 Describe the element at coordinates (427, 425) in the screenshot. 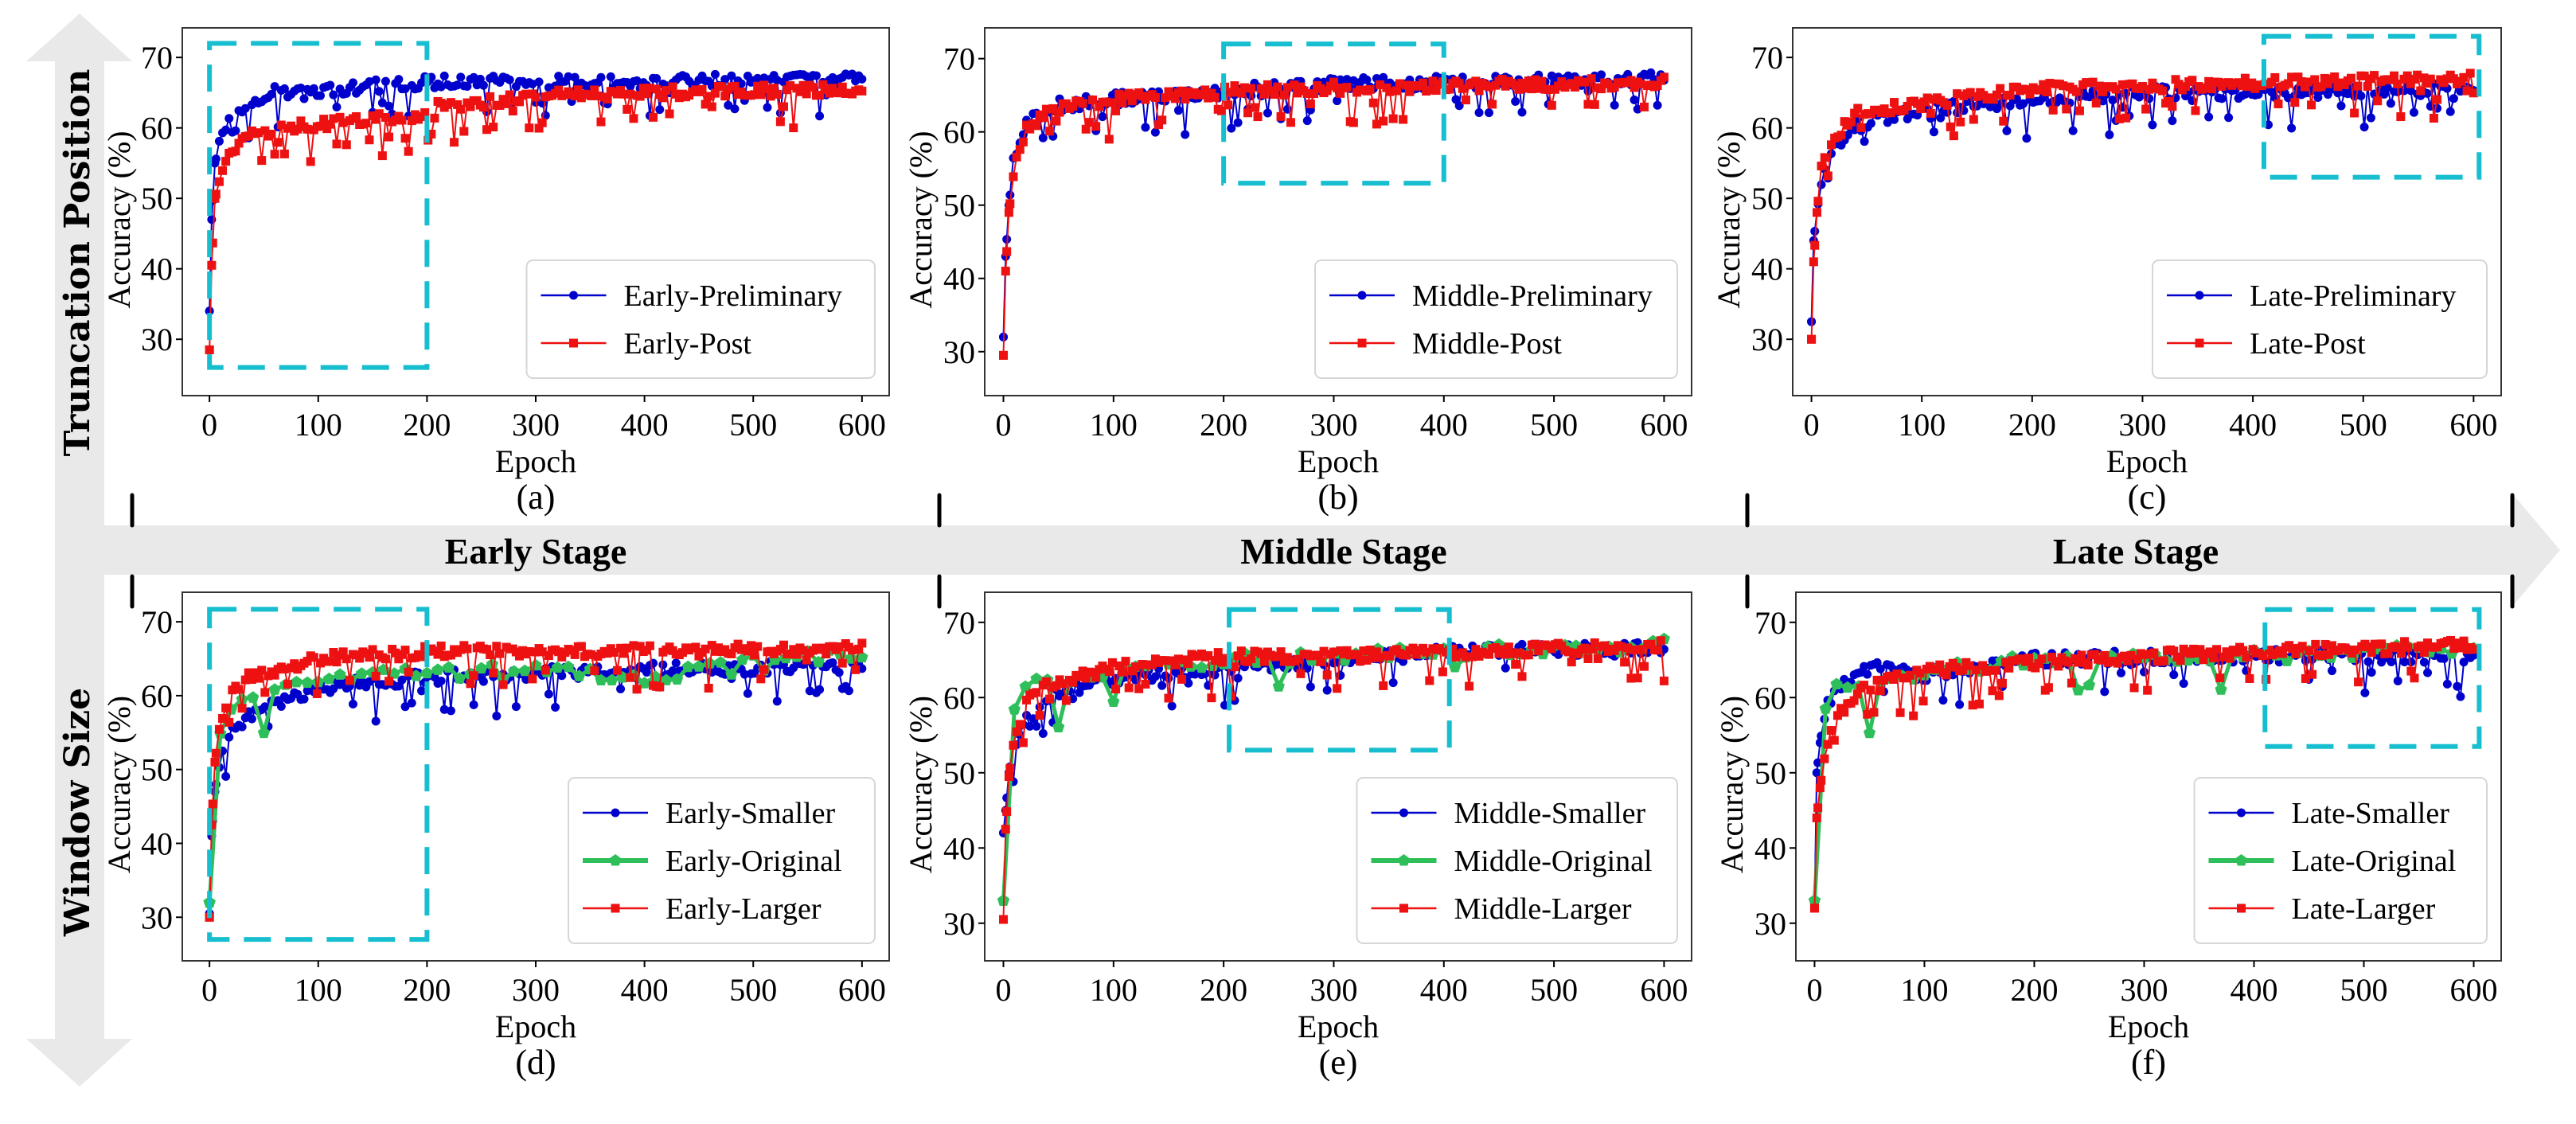

I see `x-tick-label: 200` at that location.